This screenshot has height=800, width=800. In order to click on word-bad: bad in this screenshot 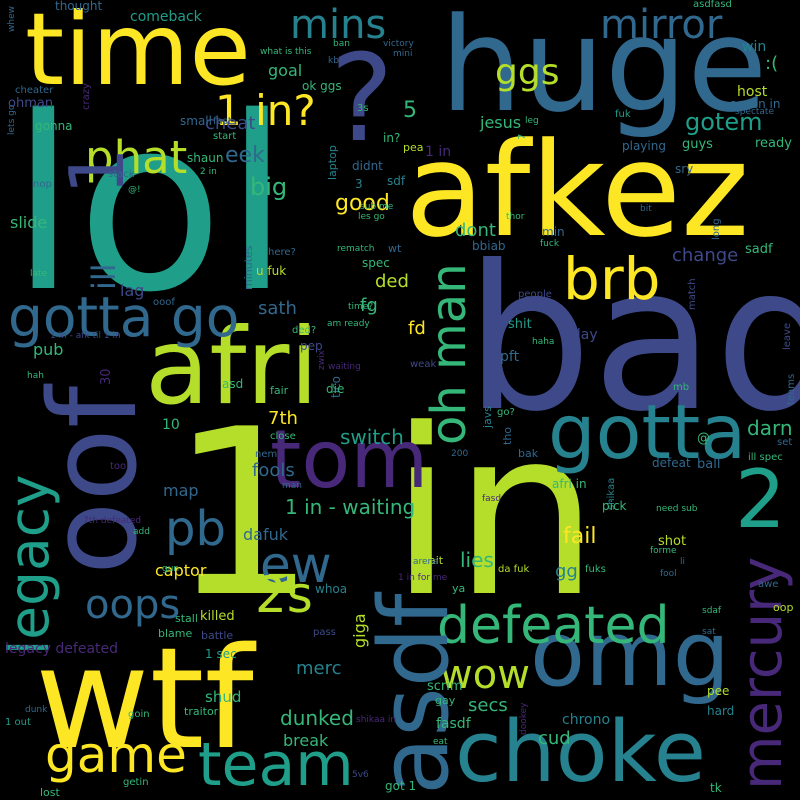, I will do `click(632, 339)`.